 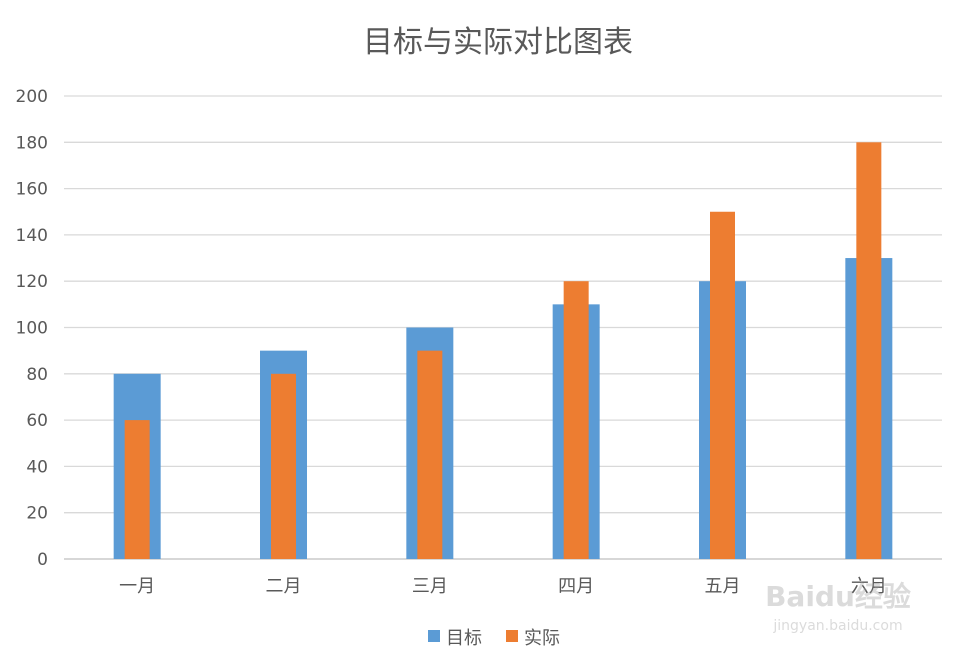 I want to click on y-tick-label: 60, so click(x=37, y=421).